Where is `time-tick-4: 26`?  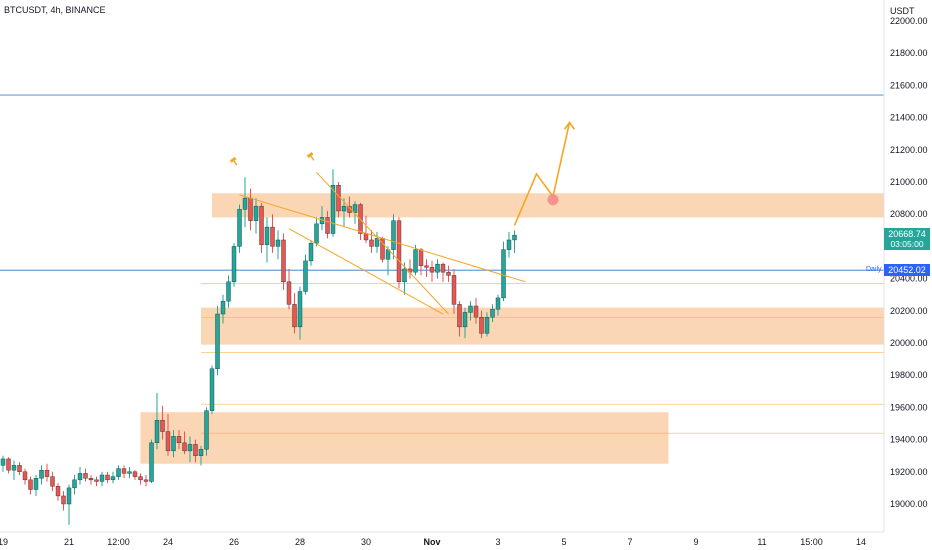 time-tick-4: 26 is located at coordinates (234, 542).